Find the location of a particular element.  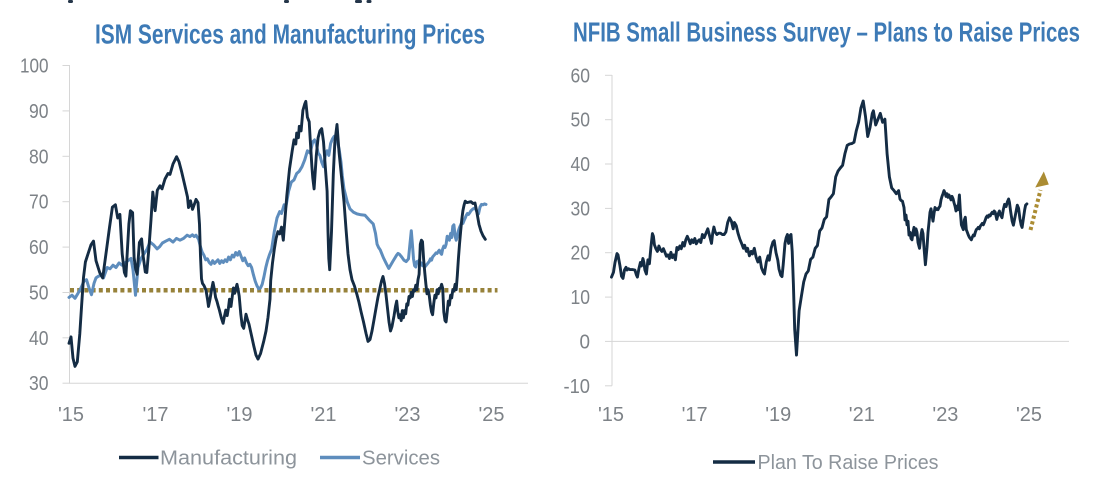

svg-text: Services is located at coordinates (401, 459).